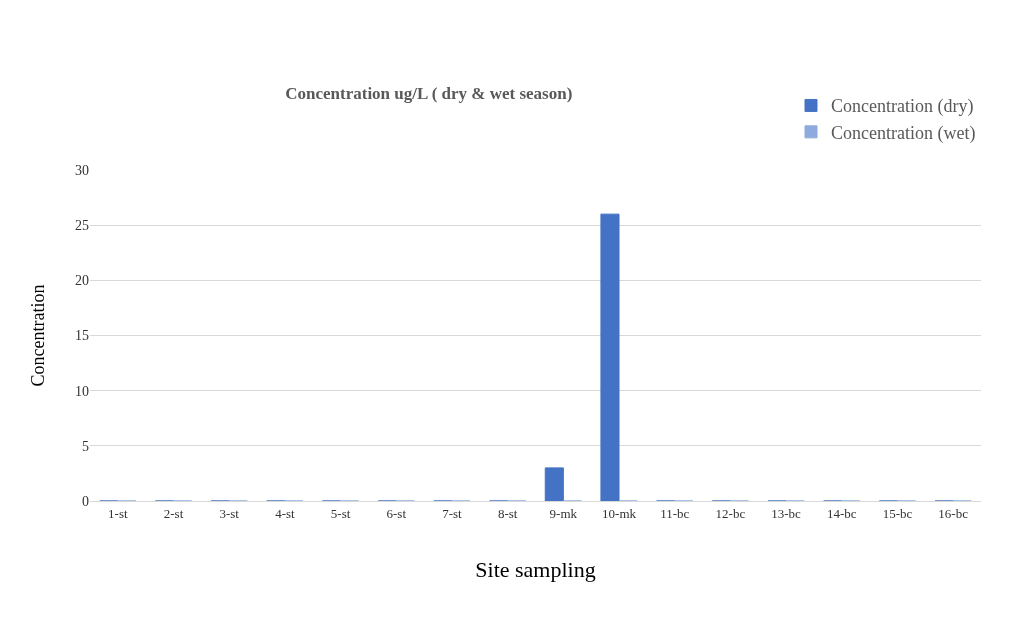 This screenshot has height=621, width=1021. What do you see at coordinates (903, 133) in the screenshot?
I see `legend-label: Concentration (wet)` at bounding box center [903, 133].